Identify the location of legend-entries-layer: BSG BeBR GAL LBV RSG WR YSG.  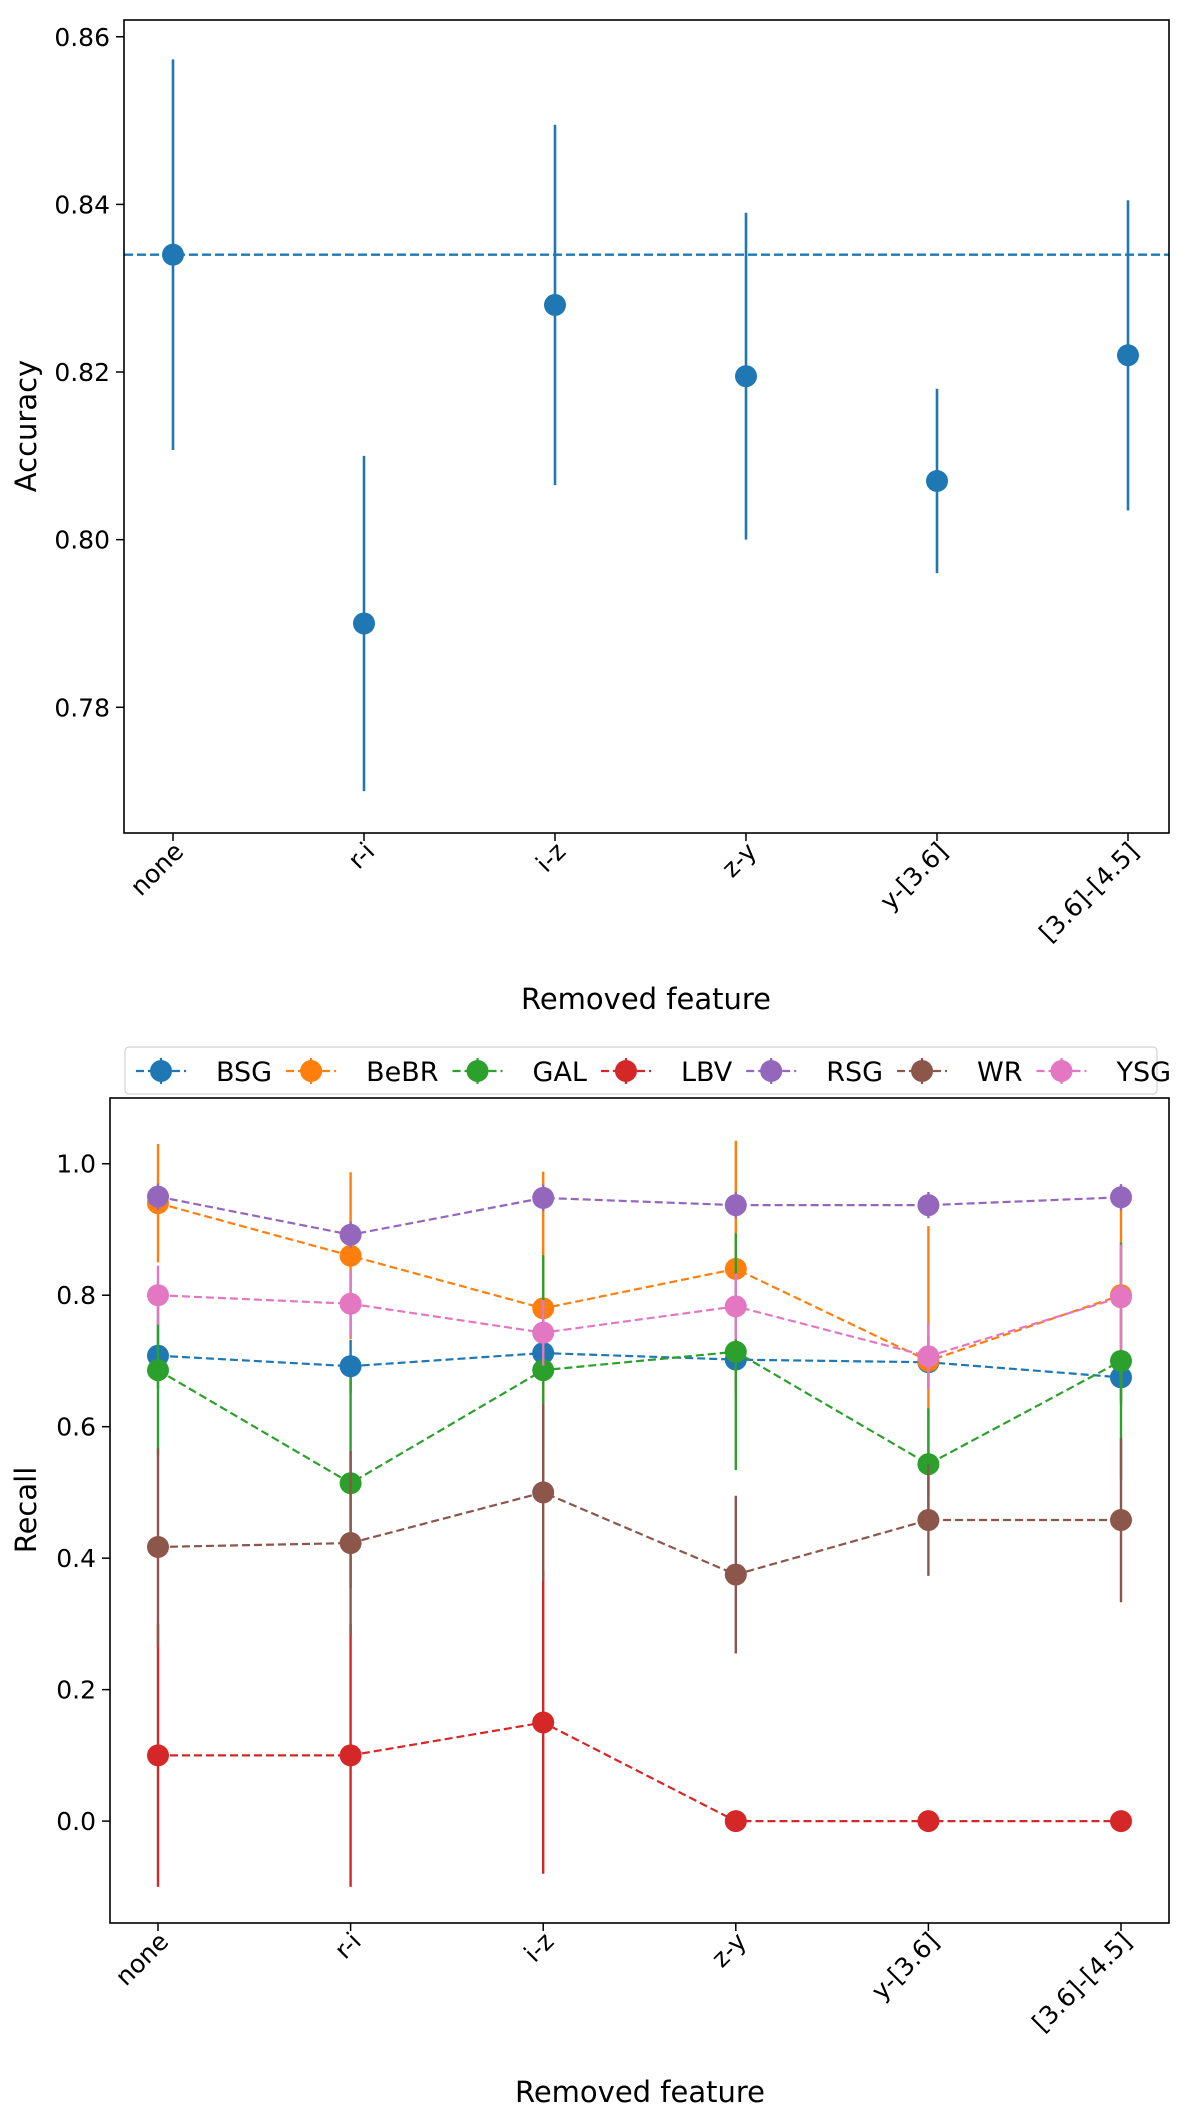
(653, 1072).